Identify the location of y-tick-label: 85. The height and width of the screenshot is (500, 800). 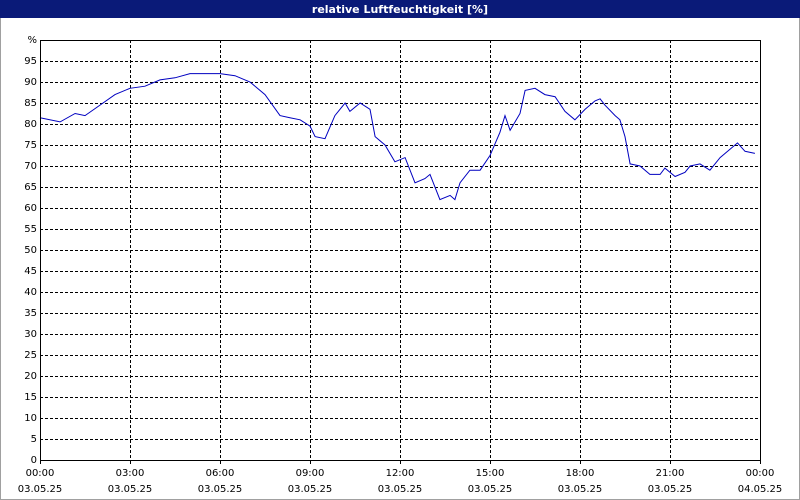
(30, 103).